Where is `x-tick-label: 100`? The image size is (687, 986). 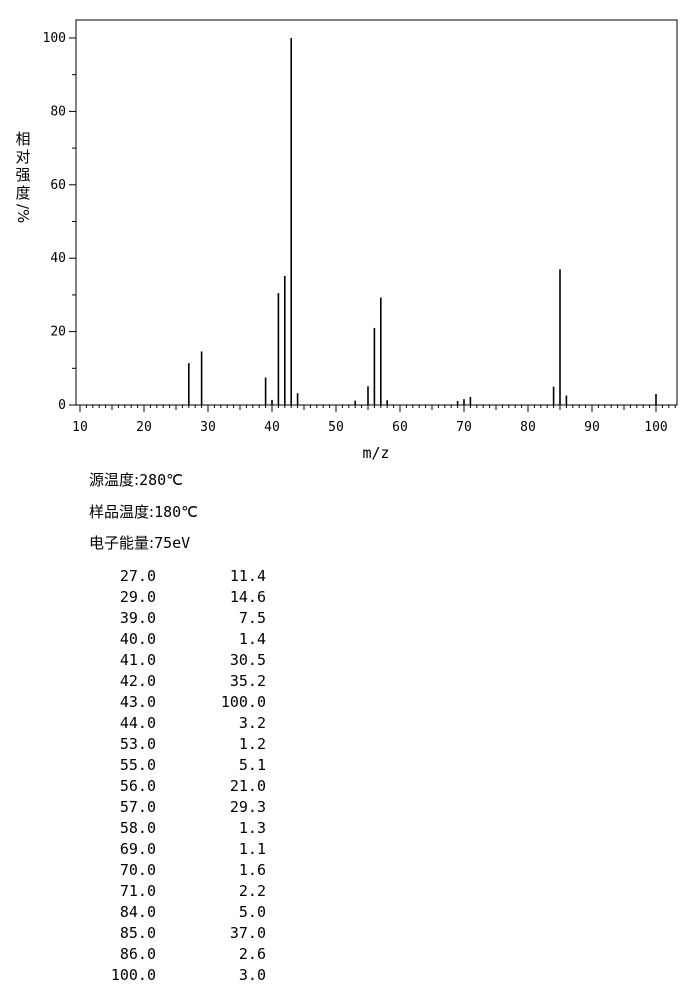
x-tick-label: 100 is located at coordinates (655, 427).